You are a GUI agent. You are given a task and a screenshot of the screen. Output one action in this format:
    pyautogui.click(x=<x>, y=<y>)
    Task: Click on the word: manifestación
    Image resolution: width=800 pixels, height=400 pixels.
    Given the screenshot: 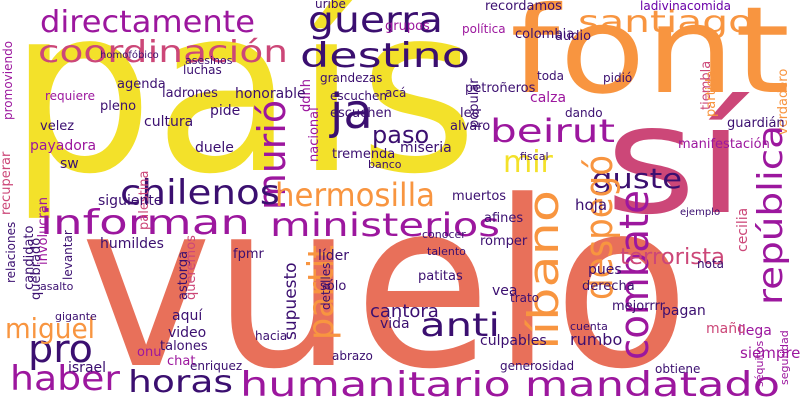 What is the action you would take?
    pyautogui.click(x=724, y=144)
    